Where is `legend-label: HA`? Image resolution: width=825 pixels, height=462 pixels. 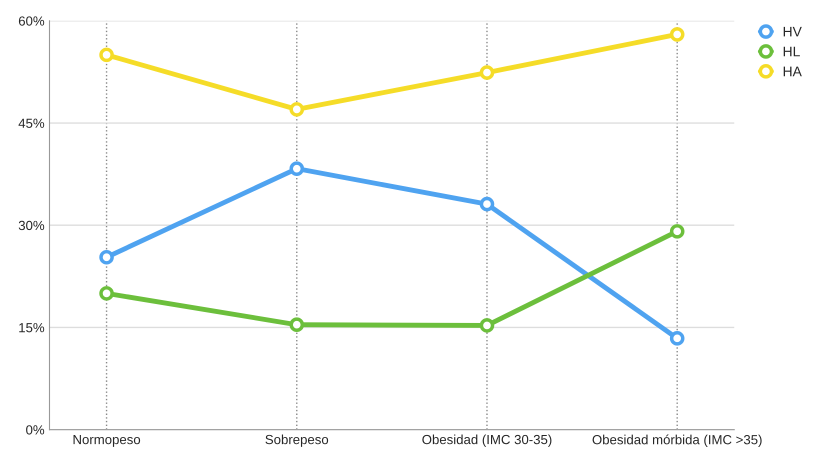
legend-label: HA is located at coordinates (793, 71).